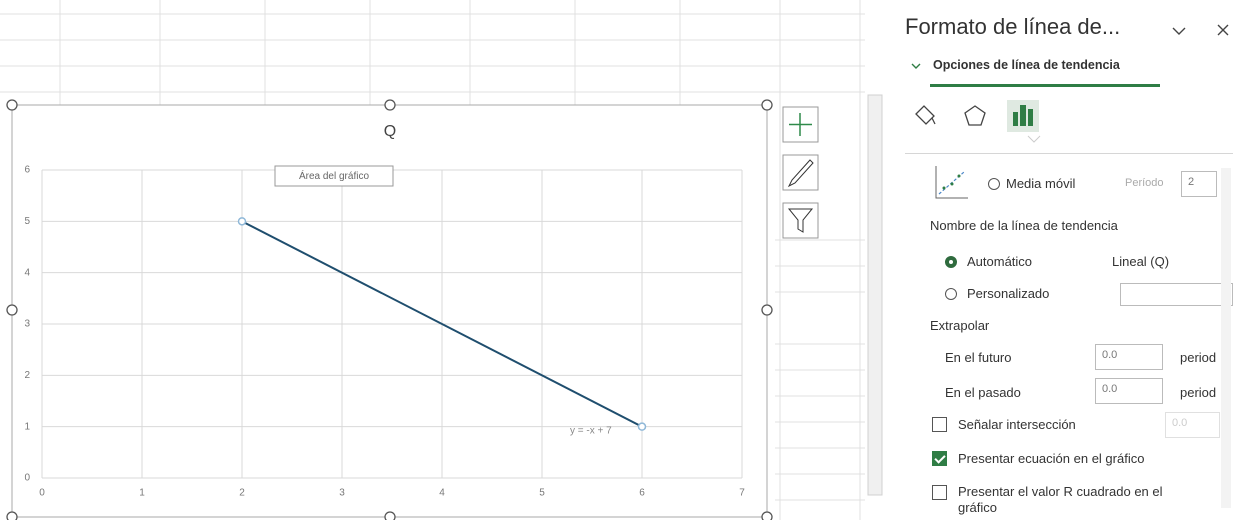 Image resolution: width=1233 pixels, height=520 pixels. I want to click on label-period: Período, so click(1144, 183).